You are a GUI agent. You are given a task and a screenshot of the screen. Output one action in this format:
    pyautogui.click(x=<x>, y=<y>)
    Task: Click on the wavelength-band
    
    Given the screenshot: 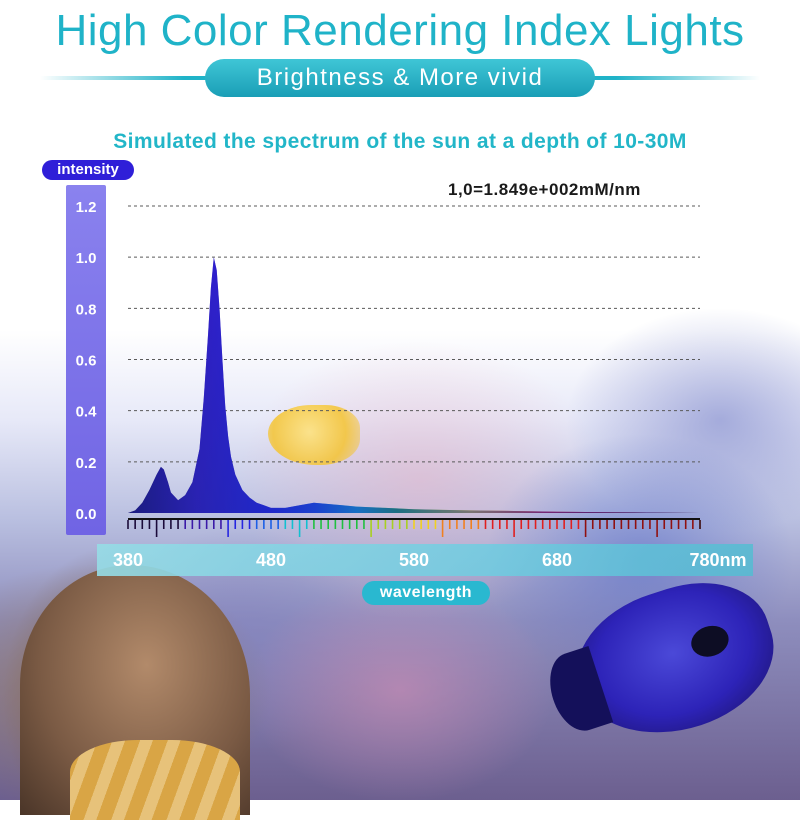 What is the action you would take?
    pyautogui.click(x=425, y=560)
    